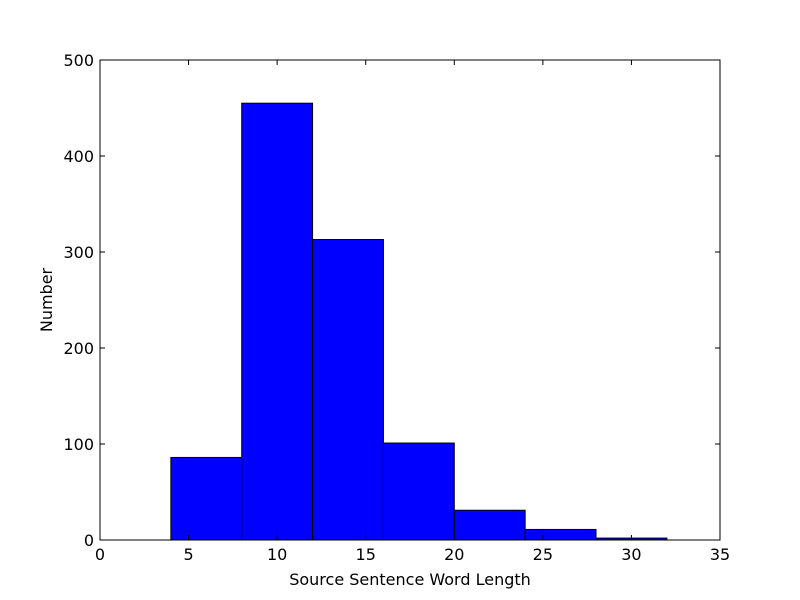 This screenshot has width=800, height=600. Describe the element at coordinates (78, 444) in the screenshot. I see `y-tick-label: 100` at that location.